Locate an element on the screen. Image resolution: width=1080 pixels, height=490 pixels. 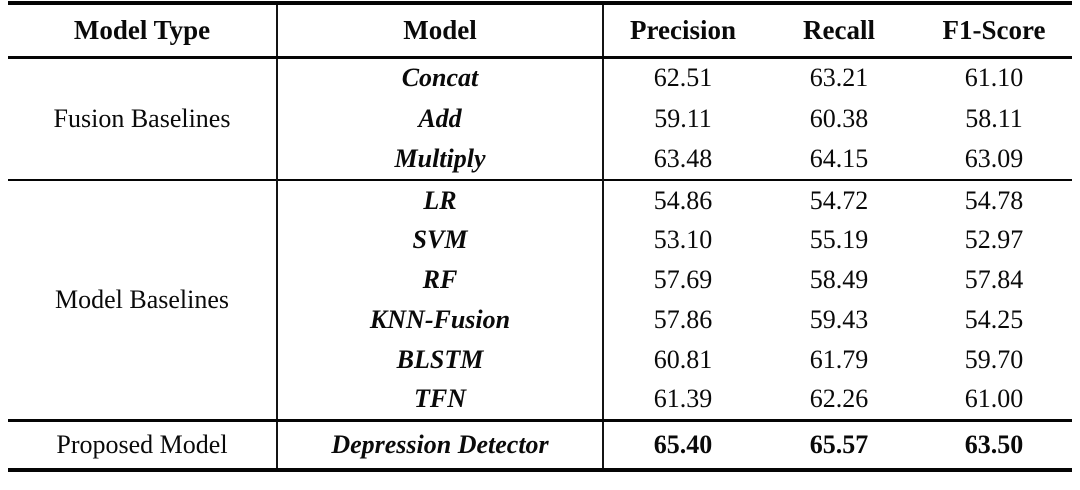
f1-value: 52.97 is located at coordinates (994, 239).